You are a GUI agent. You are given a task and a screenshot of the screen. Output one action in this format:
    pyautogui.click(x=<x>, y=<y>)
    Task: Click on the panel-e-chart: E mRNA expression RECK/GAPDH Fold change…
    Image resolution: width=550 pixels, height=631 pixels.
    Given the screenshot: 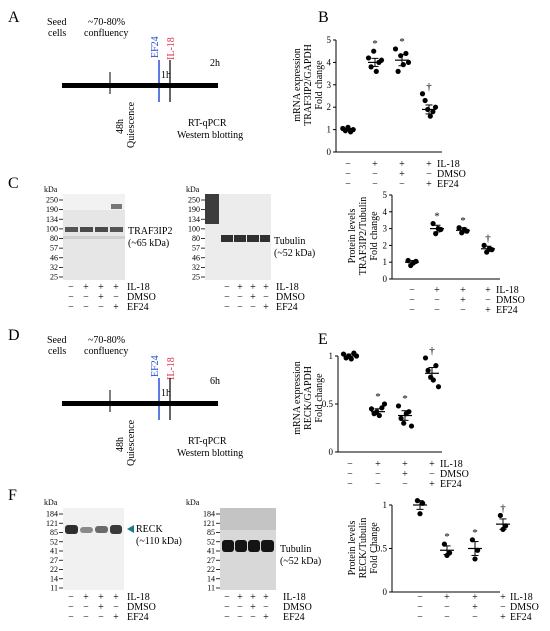 What is the action you would take?
    pyautogui.click(x=367, y=394)
    